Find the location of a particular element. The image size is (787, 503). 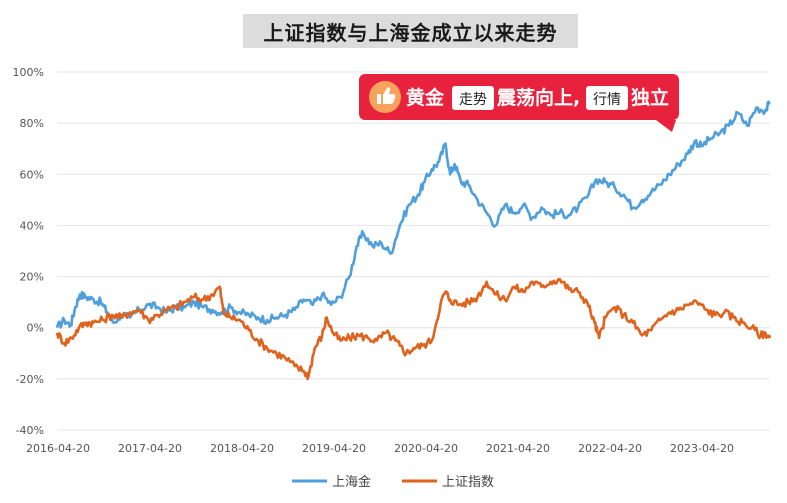

callout-pill-2-text: 行情 is located at coordinates (607, 100).